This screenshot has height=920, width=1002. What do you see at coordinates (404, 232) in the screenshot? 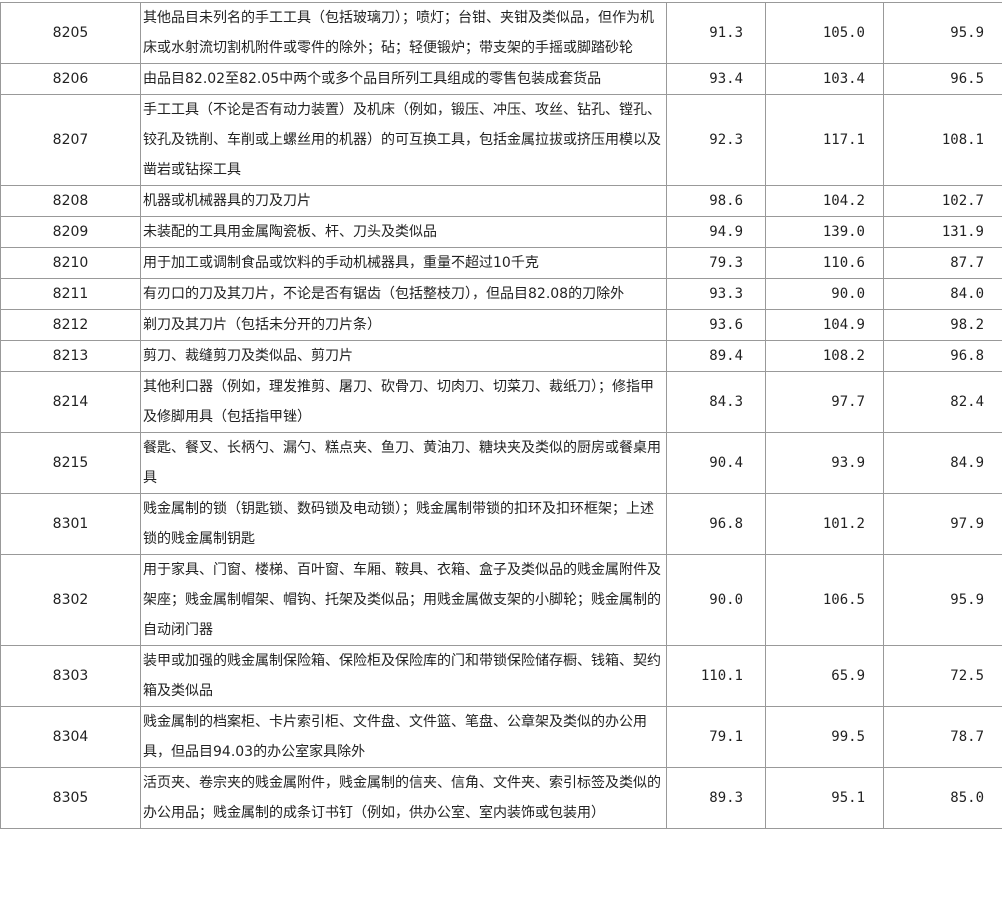
I see `description-cell: 未装配的工具用金属陶瓷板、杆、刀头及类似品` at bounding box center [404, 232].